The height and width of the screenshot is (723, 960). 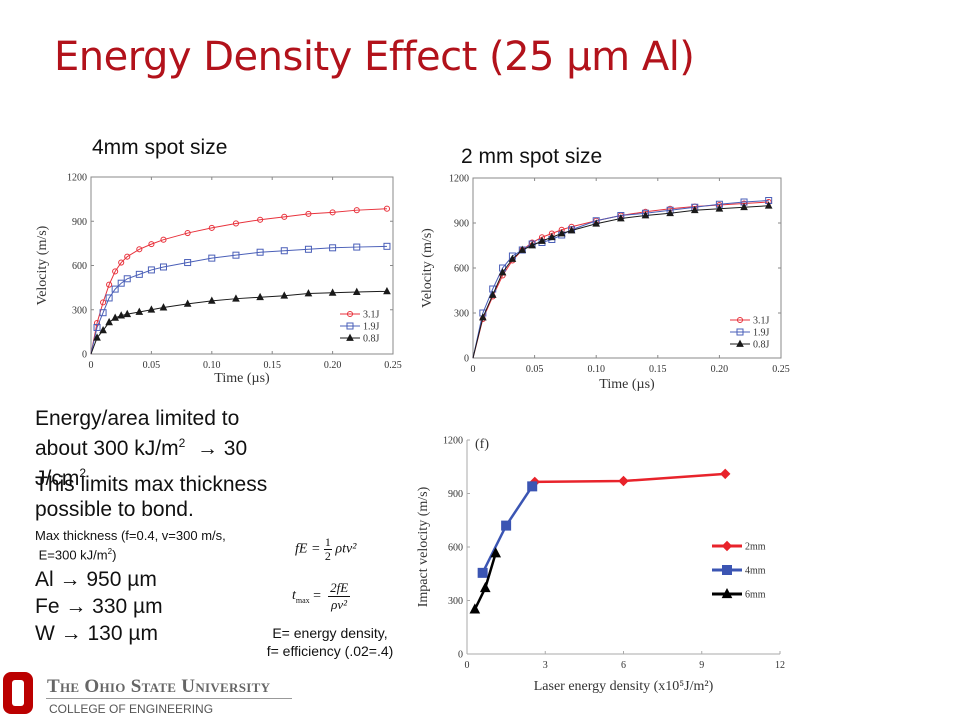 I want to click on university-name: The Ohio State University, so click(x=159, y=686).